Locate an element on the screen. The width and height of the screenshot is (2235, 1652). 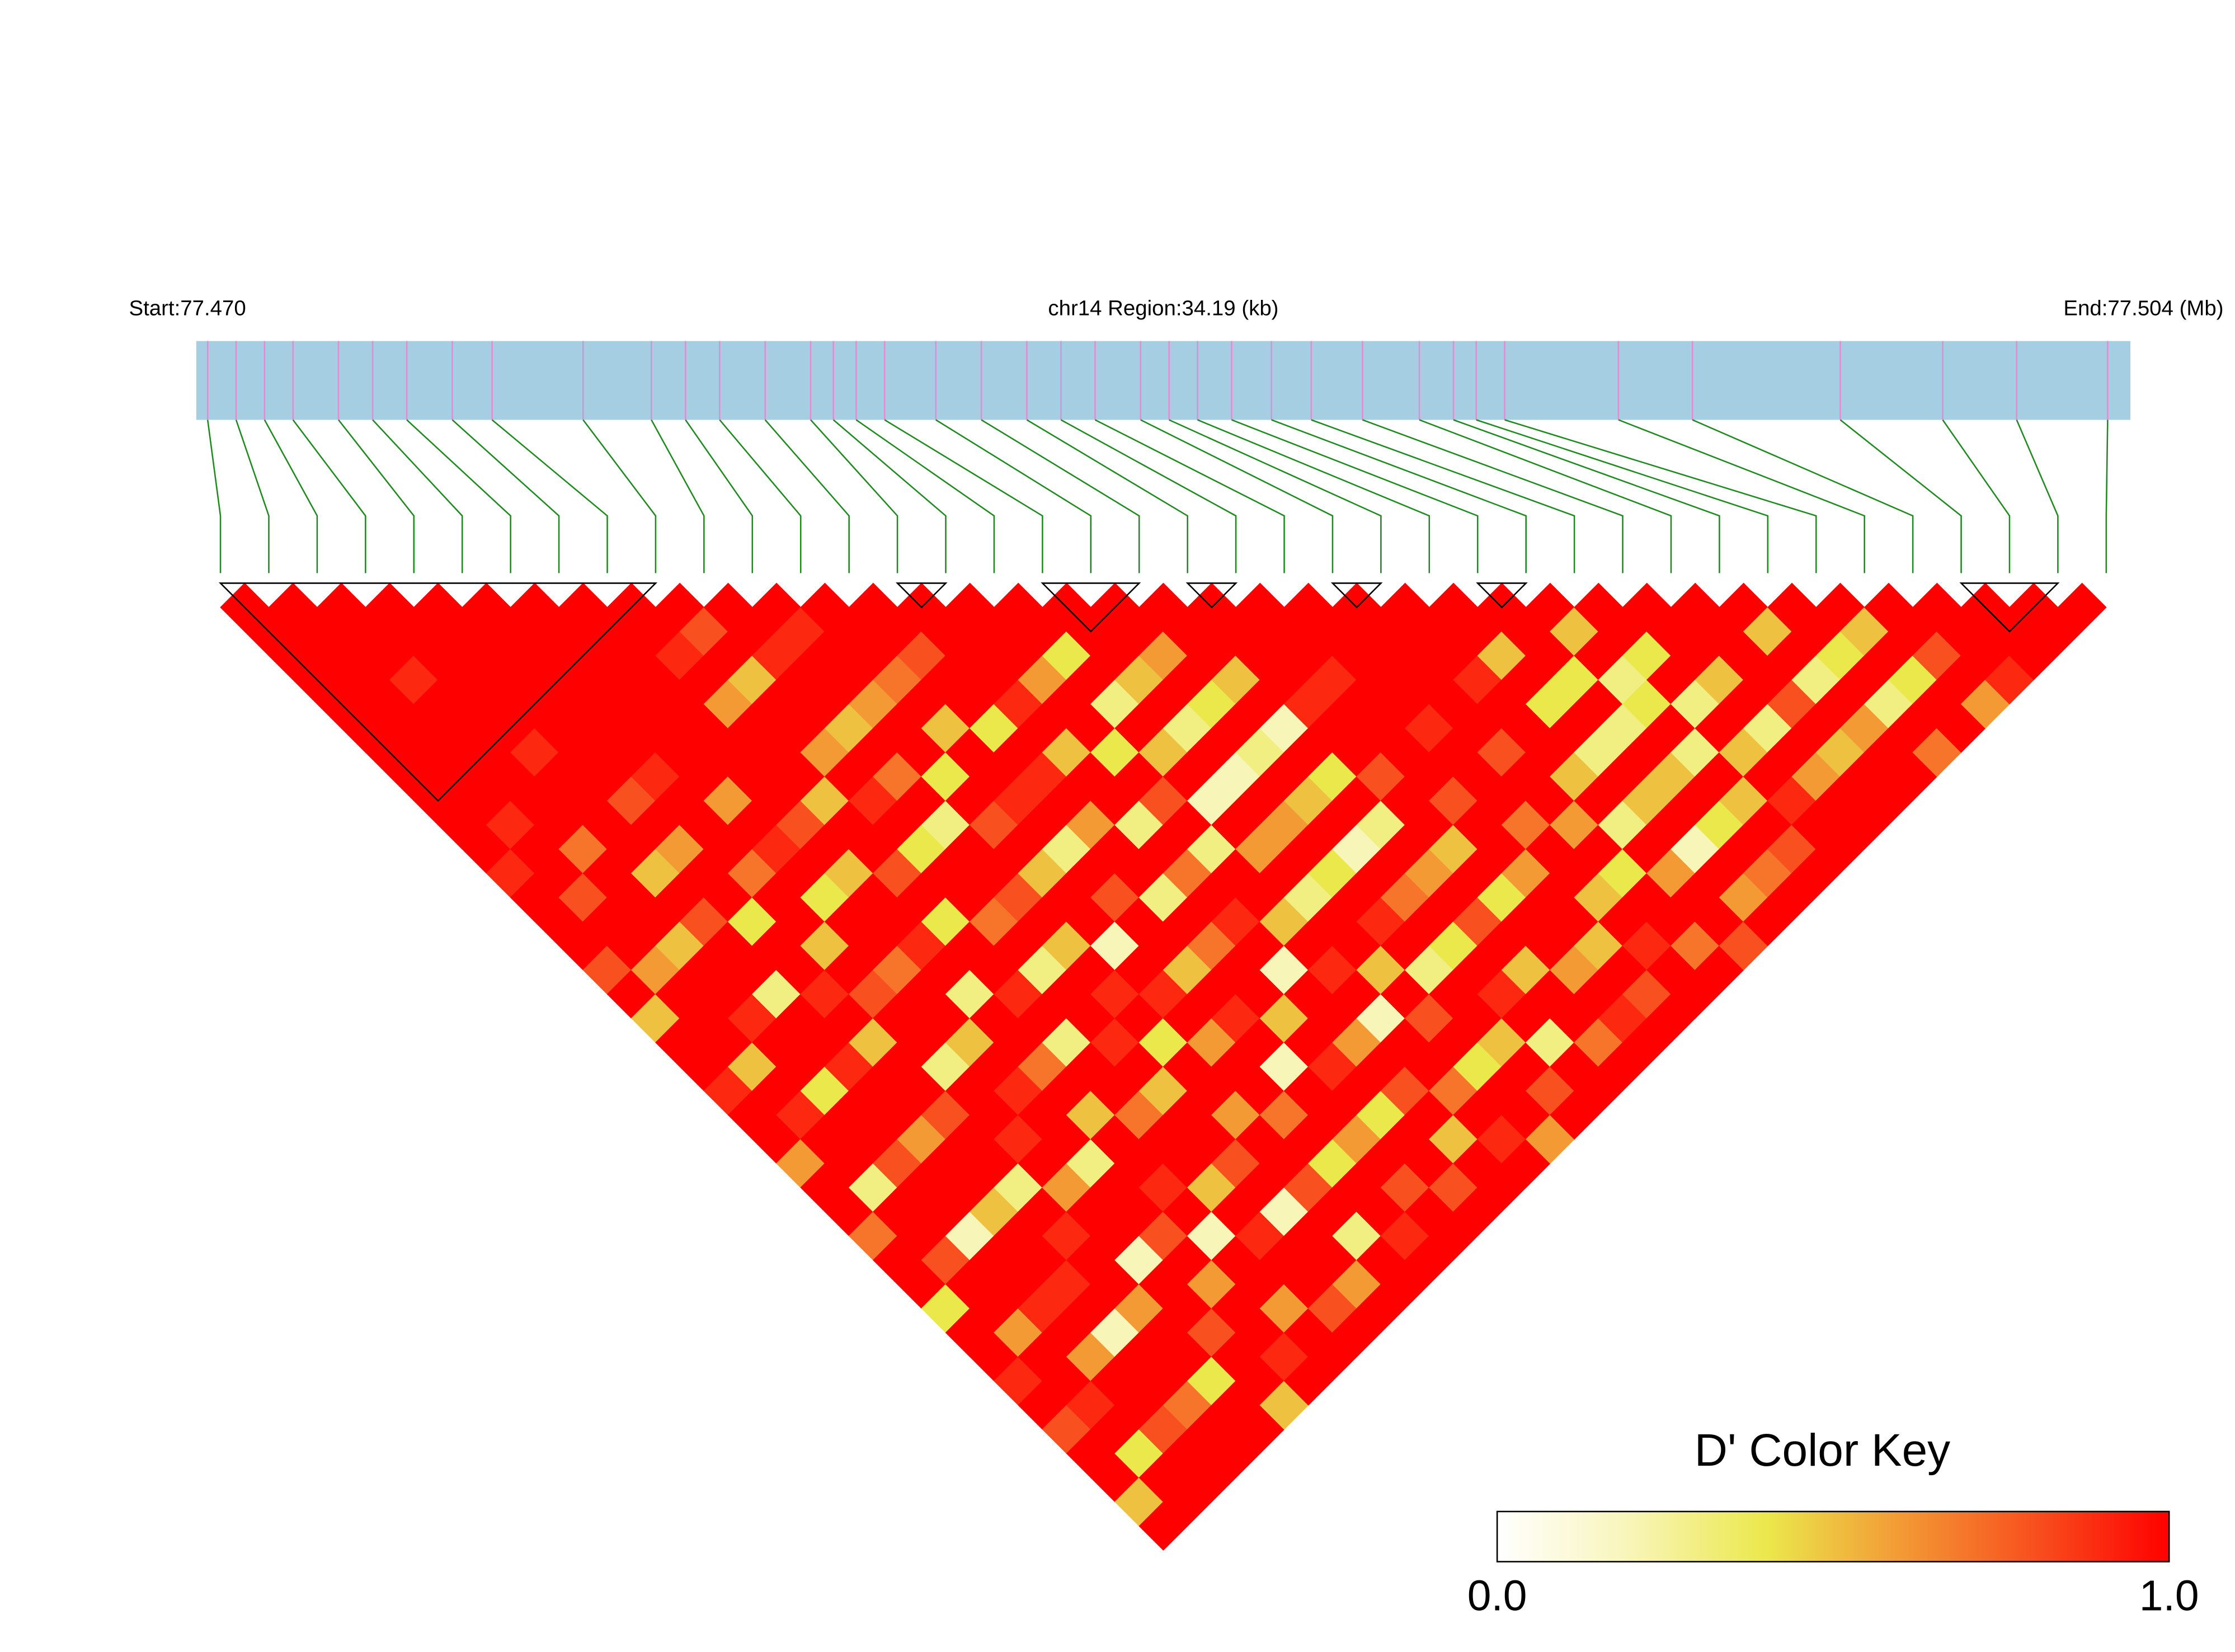
colorbar is located at coordinates (1833, 1536).